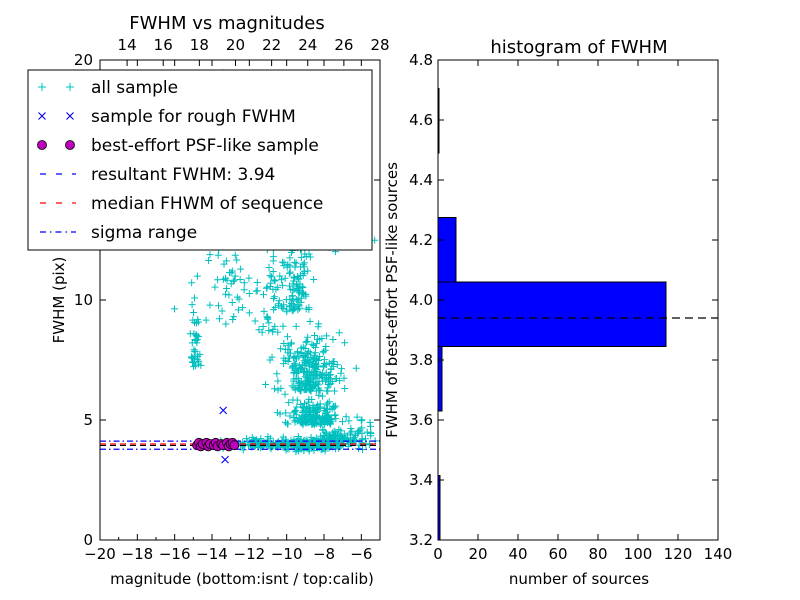 The image size is (800, 600). Describe the element at coordinates (438, 554) in the screenshot. I see `x-tick-label: 0` at that location.